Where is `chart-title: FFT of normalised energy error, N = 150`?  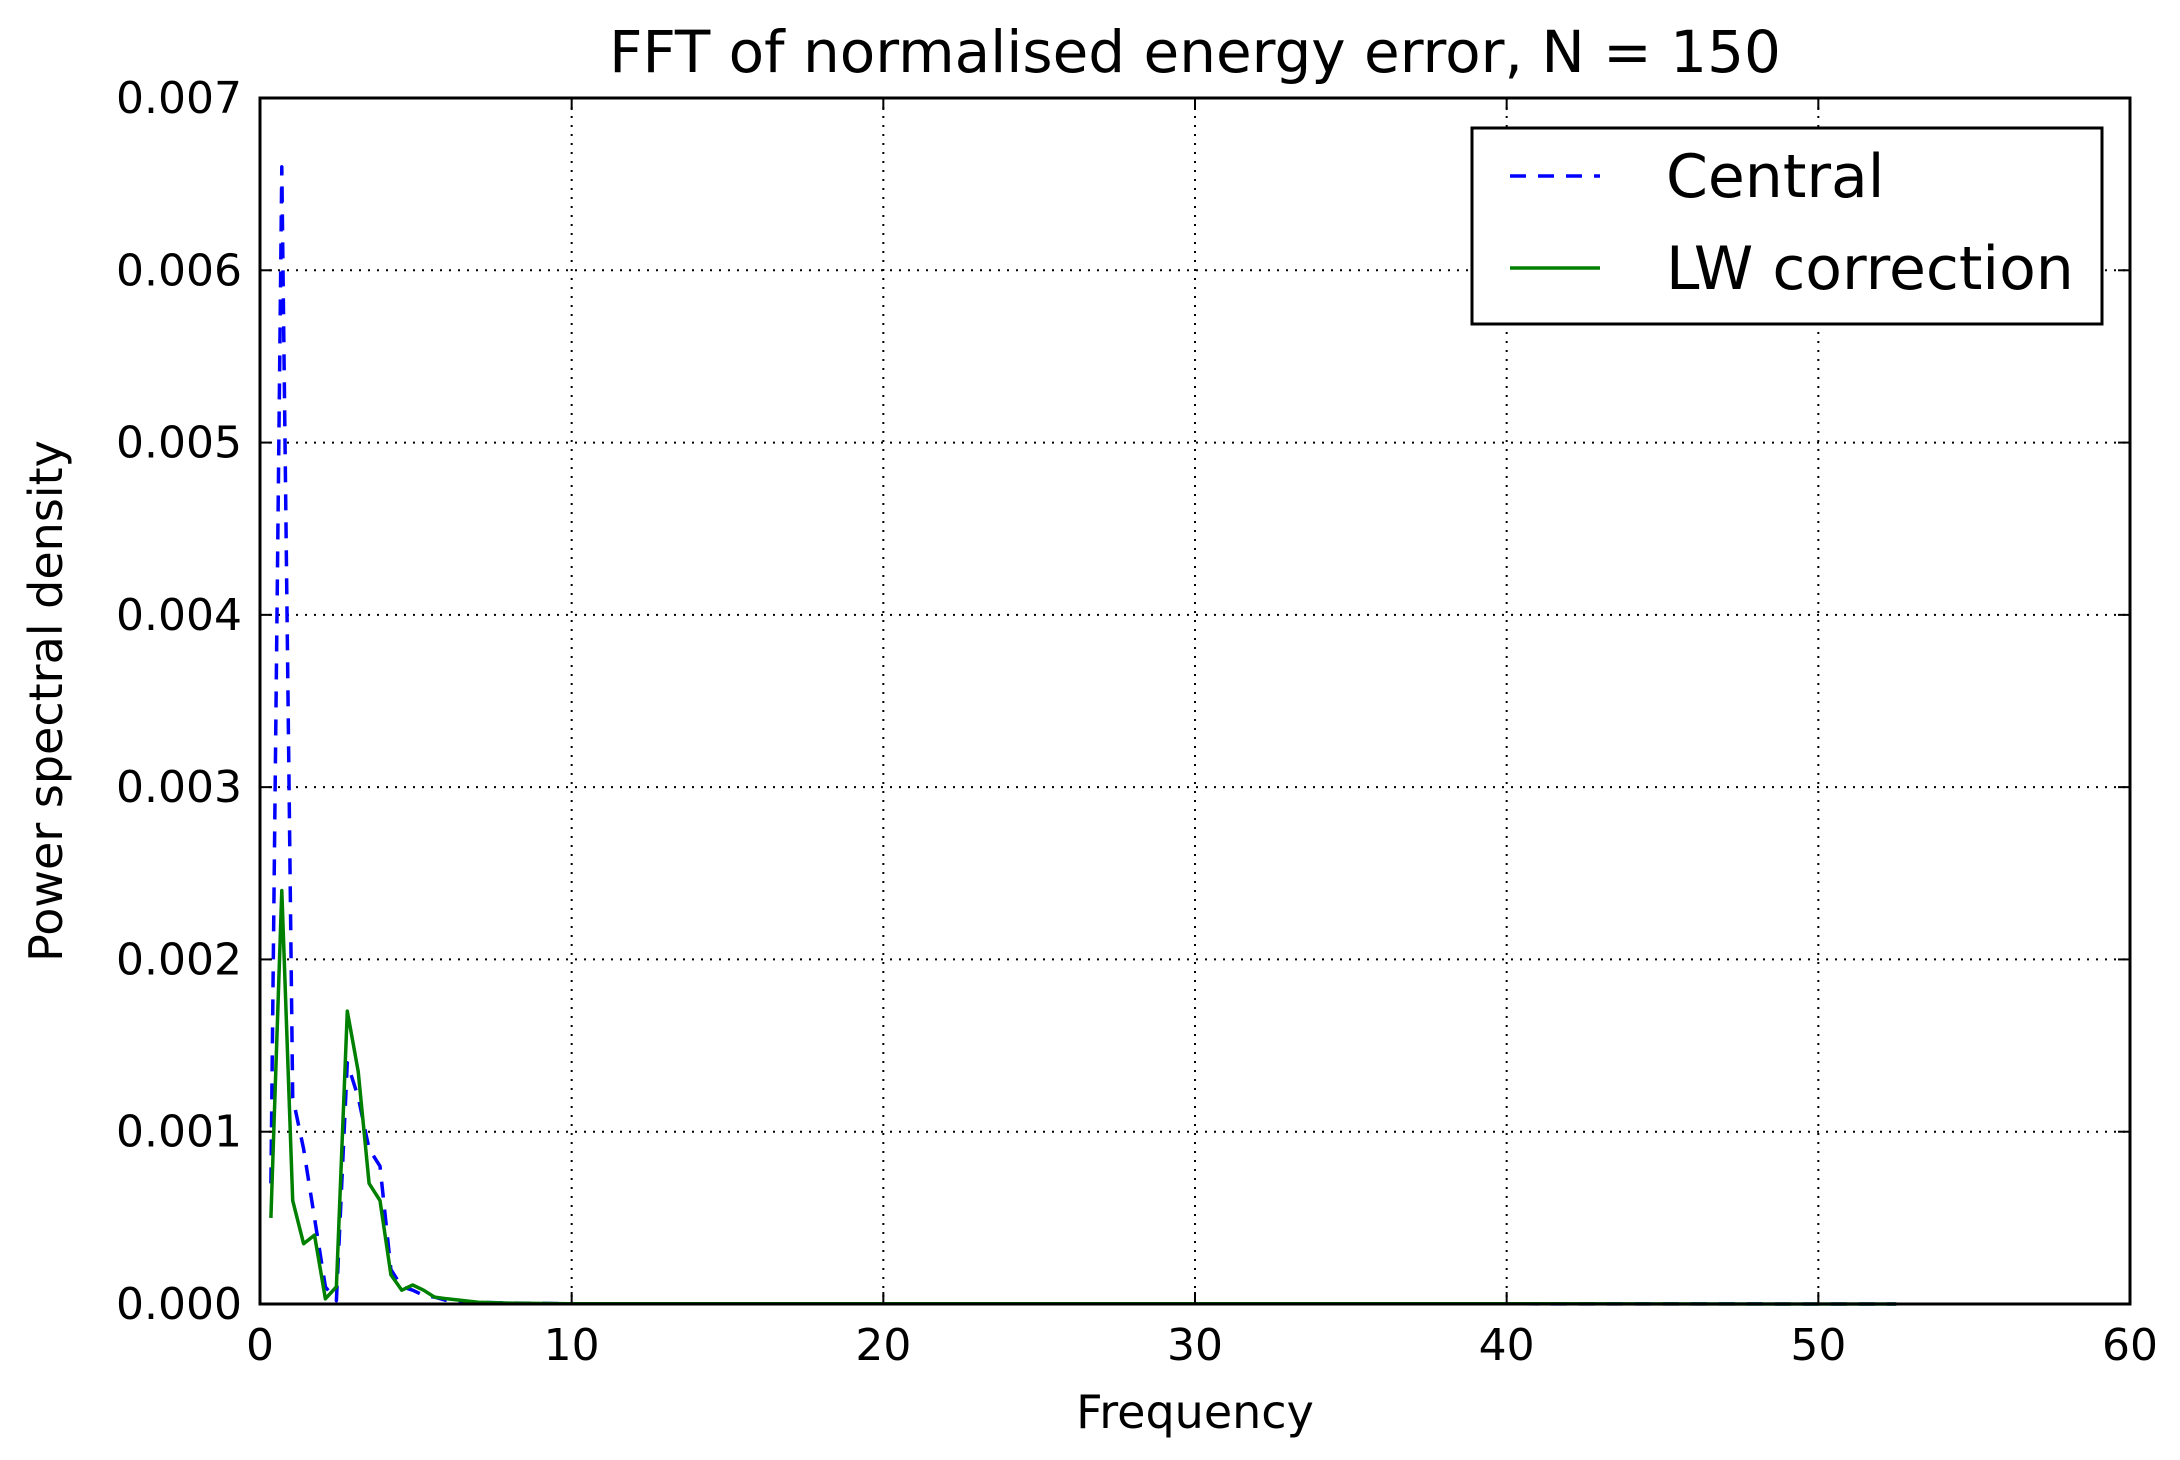 chart-title: FFT of normalised energy error, N = 150 is located at coordinates (1195, 52).